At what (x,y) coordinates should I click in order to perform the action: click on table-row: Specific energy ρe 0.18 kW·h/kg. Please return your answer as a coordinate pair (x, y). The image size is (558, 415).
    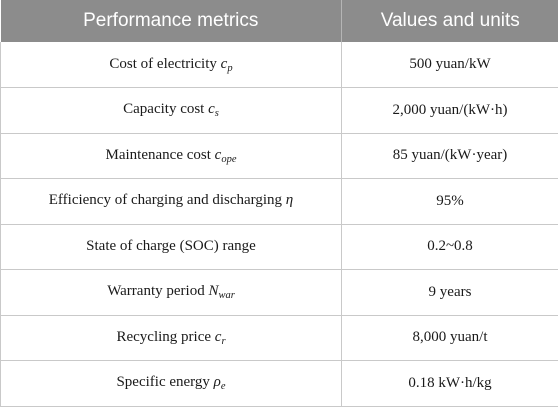
    Looking at the image, I should click on (279, 383).